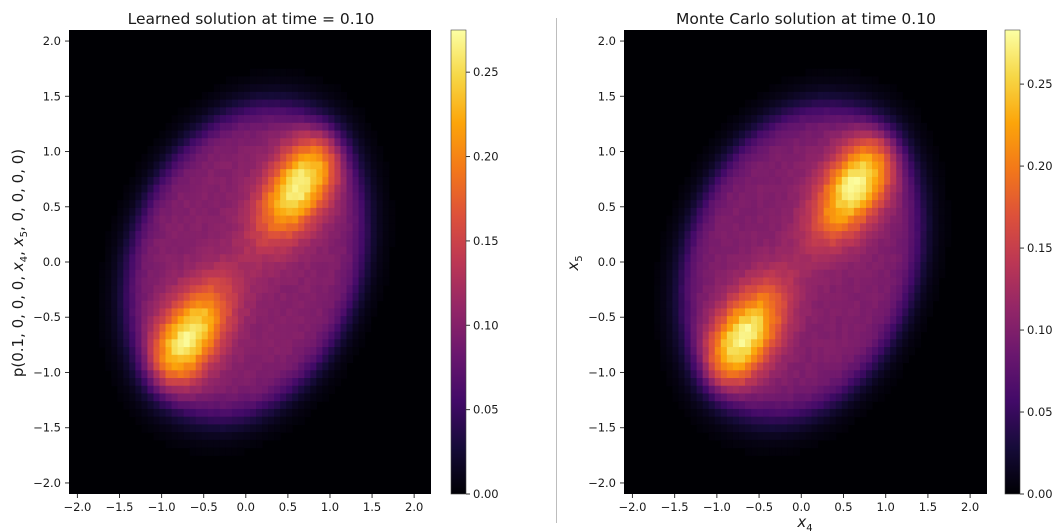 This screenshot has width=1060, height=531. What do you see at coordinates (482, 283) in the screenshot?
I see `colorbar-ticks: 0.000.050.100.150.200.25` at bounding box center [482, 283].